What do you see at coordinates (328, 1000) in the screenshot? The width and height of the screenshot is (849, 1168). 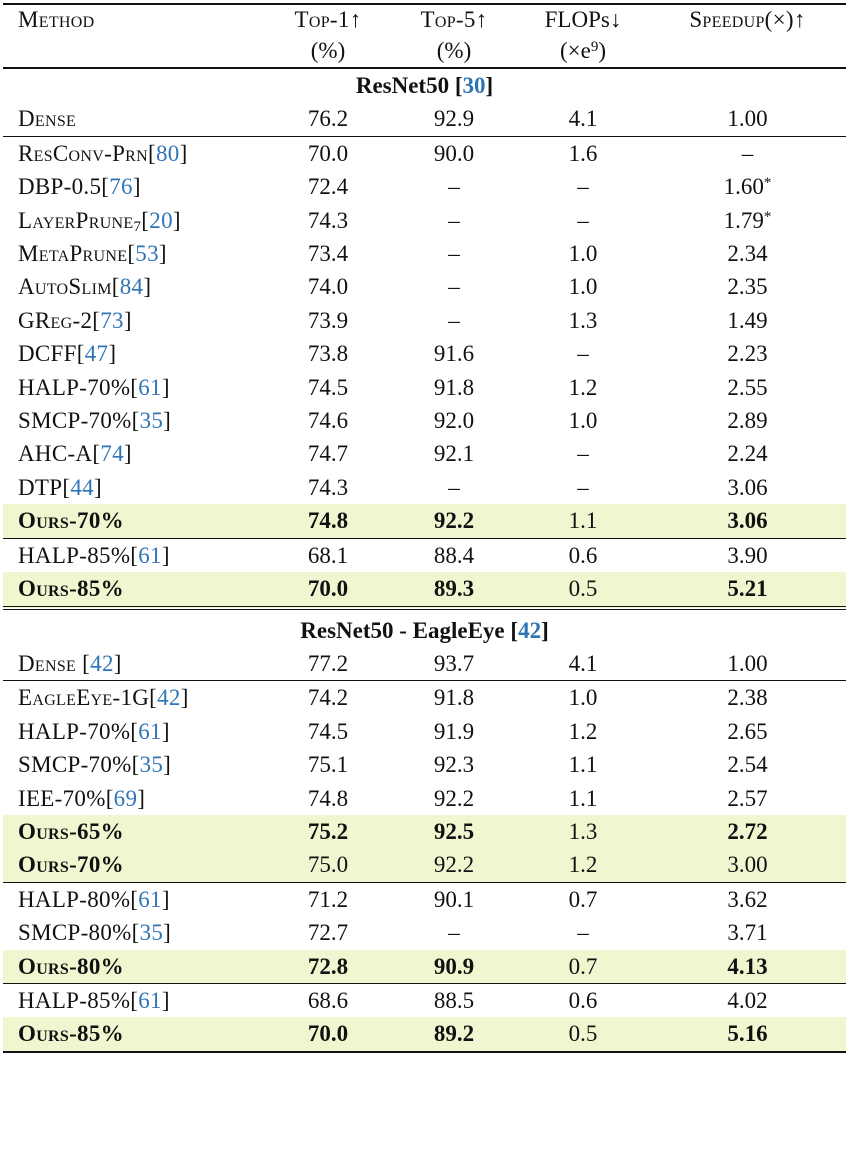 I see `top1-value: 68.6` at bounding box center [328, 1000].